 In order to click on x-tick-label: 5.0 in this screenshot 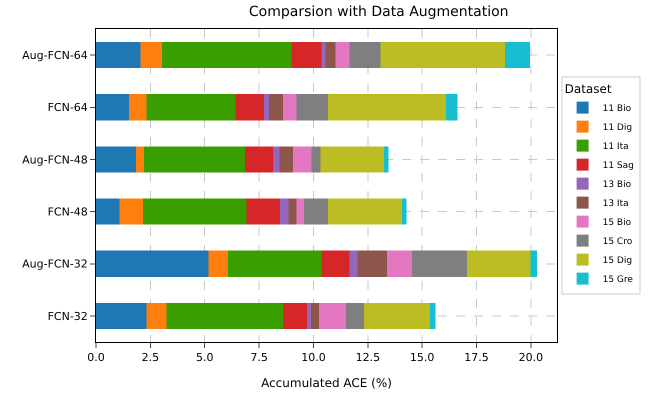, I will do `click(205, 357)`.